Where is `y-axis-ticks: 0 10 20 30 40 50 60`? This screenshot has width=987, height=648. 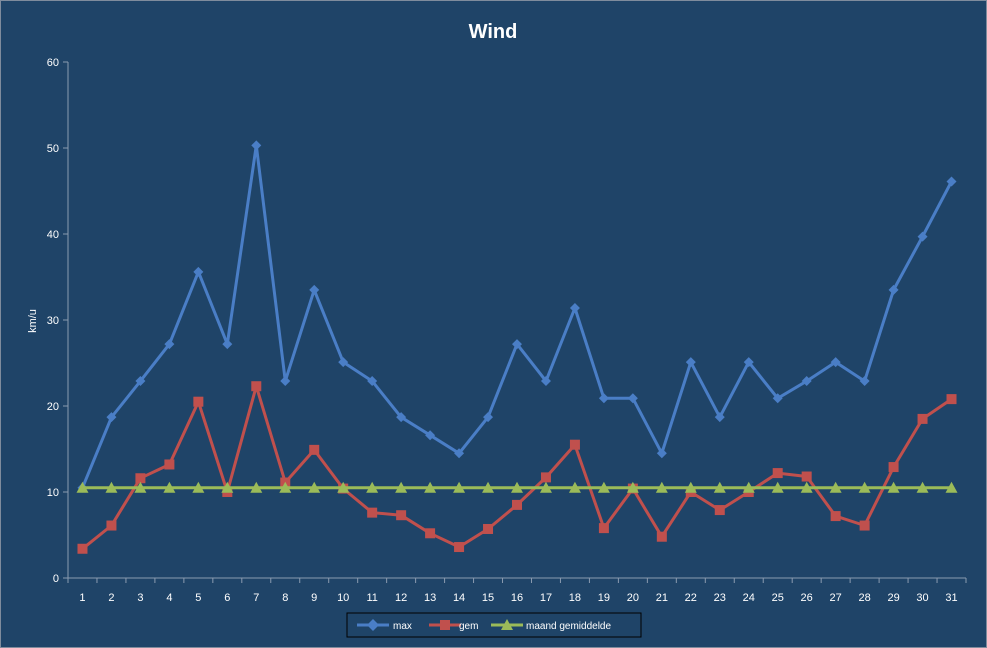
y-axis-ticks: 0 10 20 30 40 50 60 is located at coordinates (57, 321).